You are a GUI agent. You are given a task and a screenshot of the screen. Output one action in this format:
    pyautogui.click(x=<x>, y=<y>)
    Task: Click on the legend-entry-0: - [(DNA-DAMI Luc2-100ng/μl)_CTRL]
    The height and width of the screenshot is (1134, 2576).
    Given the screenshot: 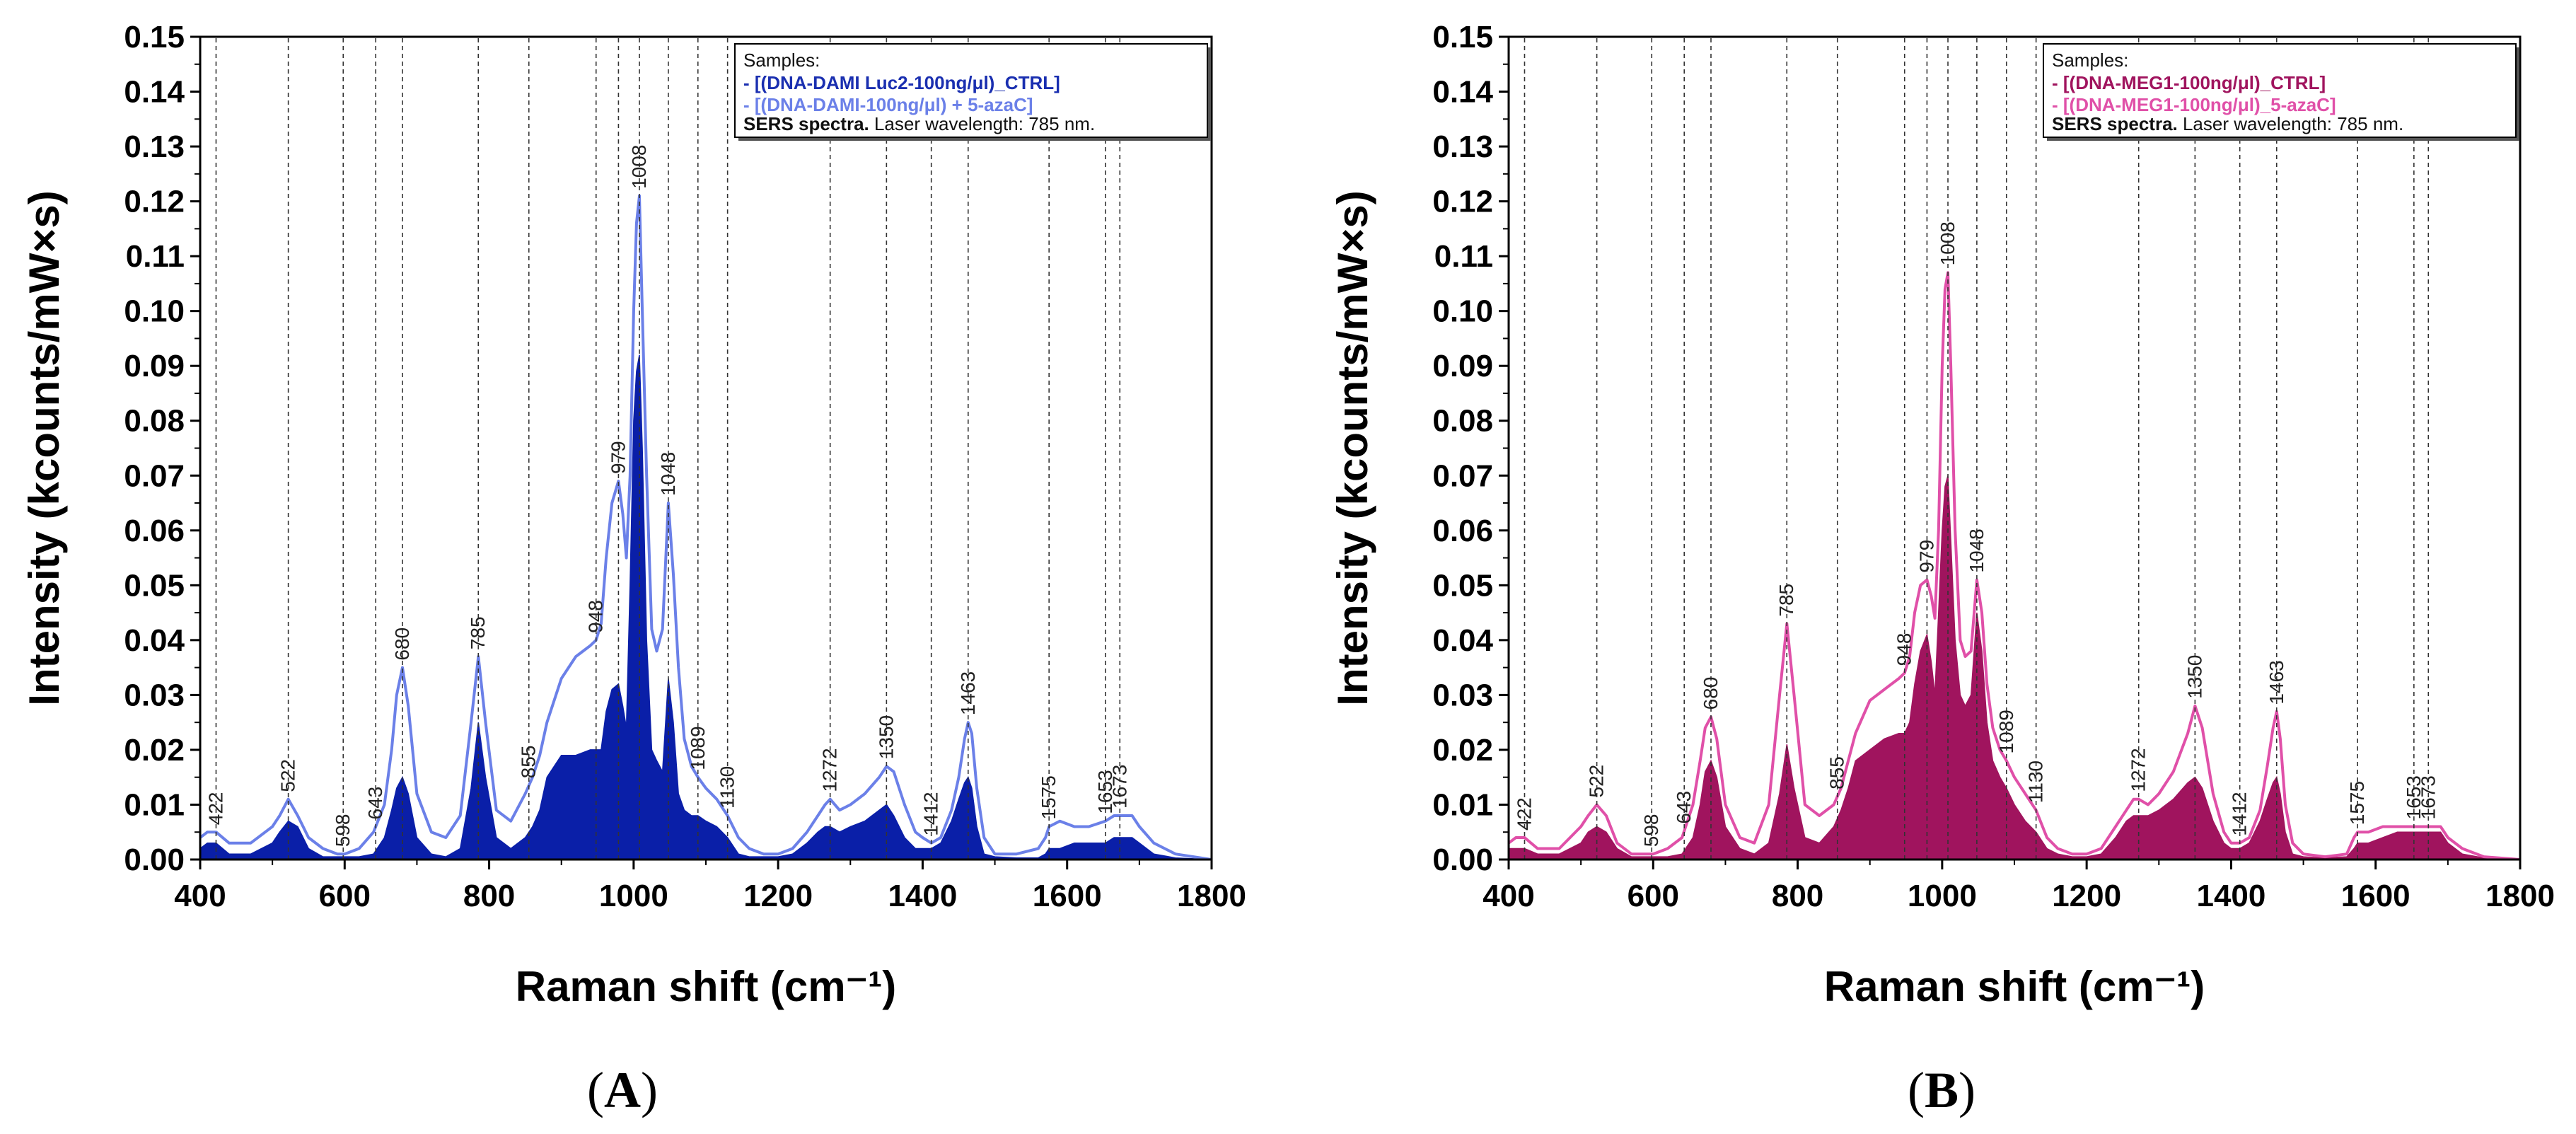 What is the action you would take?
    pyautogui.click(x=901, y=82)
    